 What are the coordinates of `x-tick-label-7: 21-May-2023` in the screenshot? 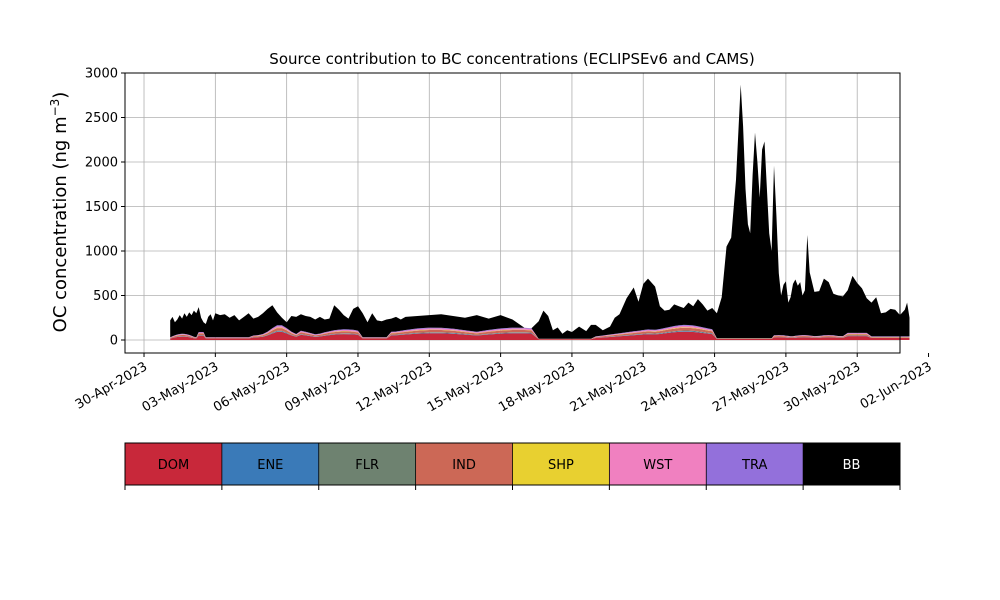 It's located at (609, 387).